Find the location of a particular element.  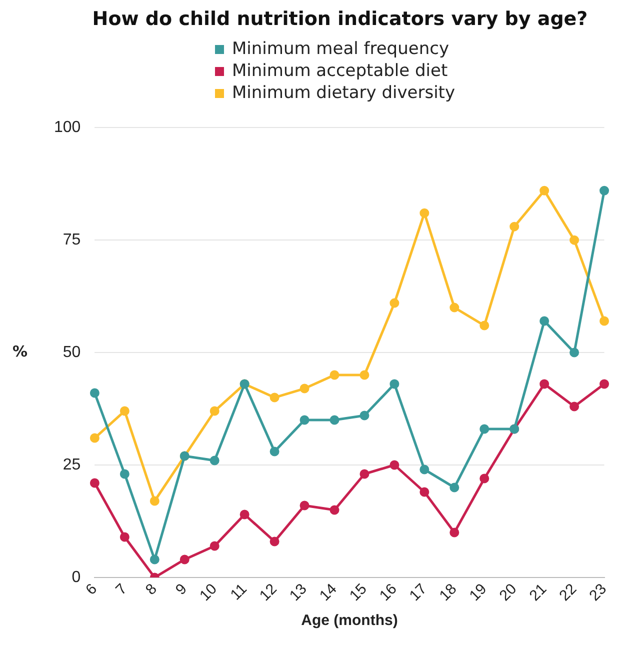

x-tick-label: 21 is located at coordinates (538, 592).